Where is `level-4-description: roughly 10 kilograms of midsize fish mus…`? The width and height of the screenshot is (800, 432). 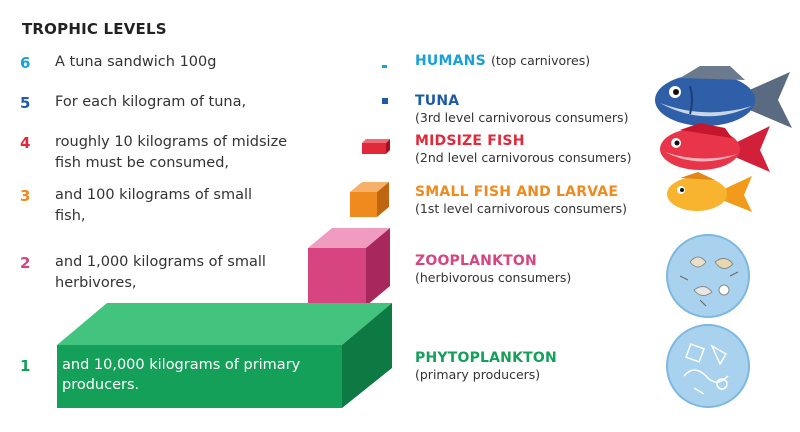 level-4-description: roughly 10 kilograms of midsize fish mus… is located at coordinates (171, 152).